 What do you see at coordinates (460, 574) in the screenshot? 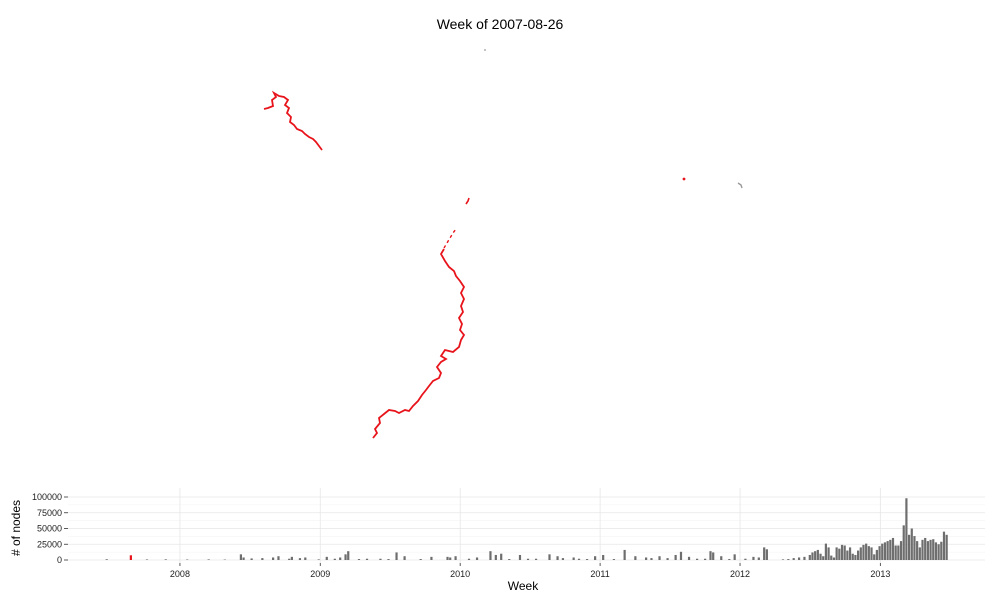
I see `x-tick-label: 2010` at bounding box center [460, 574].